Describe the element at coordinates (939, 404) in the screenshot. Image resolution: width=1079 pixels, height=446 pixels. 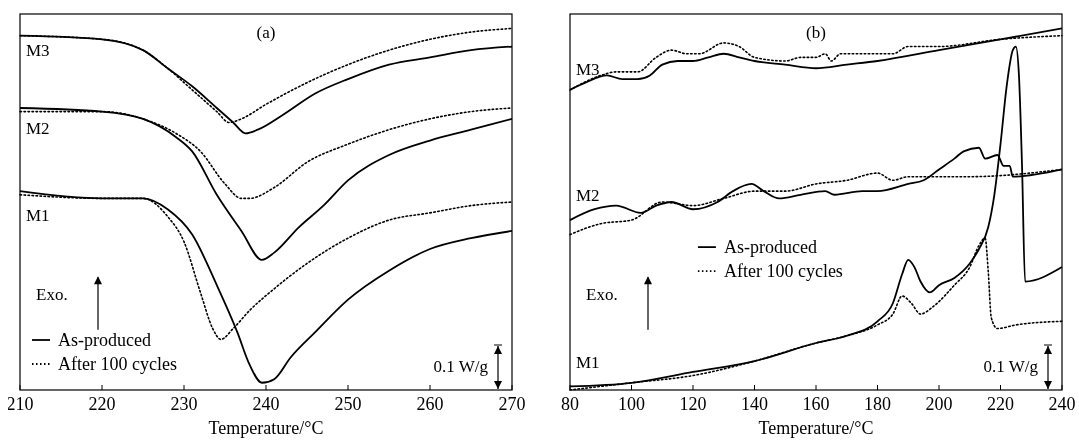
I see `x-tick-label: 200` at that location.